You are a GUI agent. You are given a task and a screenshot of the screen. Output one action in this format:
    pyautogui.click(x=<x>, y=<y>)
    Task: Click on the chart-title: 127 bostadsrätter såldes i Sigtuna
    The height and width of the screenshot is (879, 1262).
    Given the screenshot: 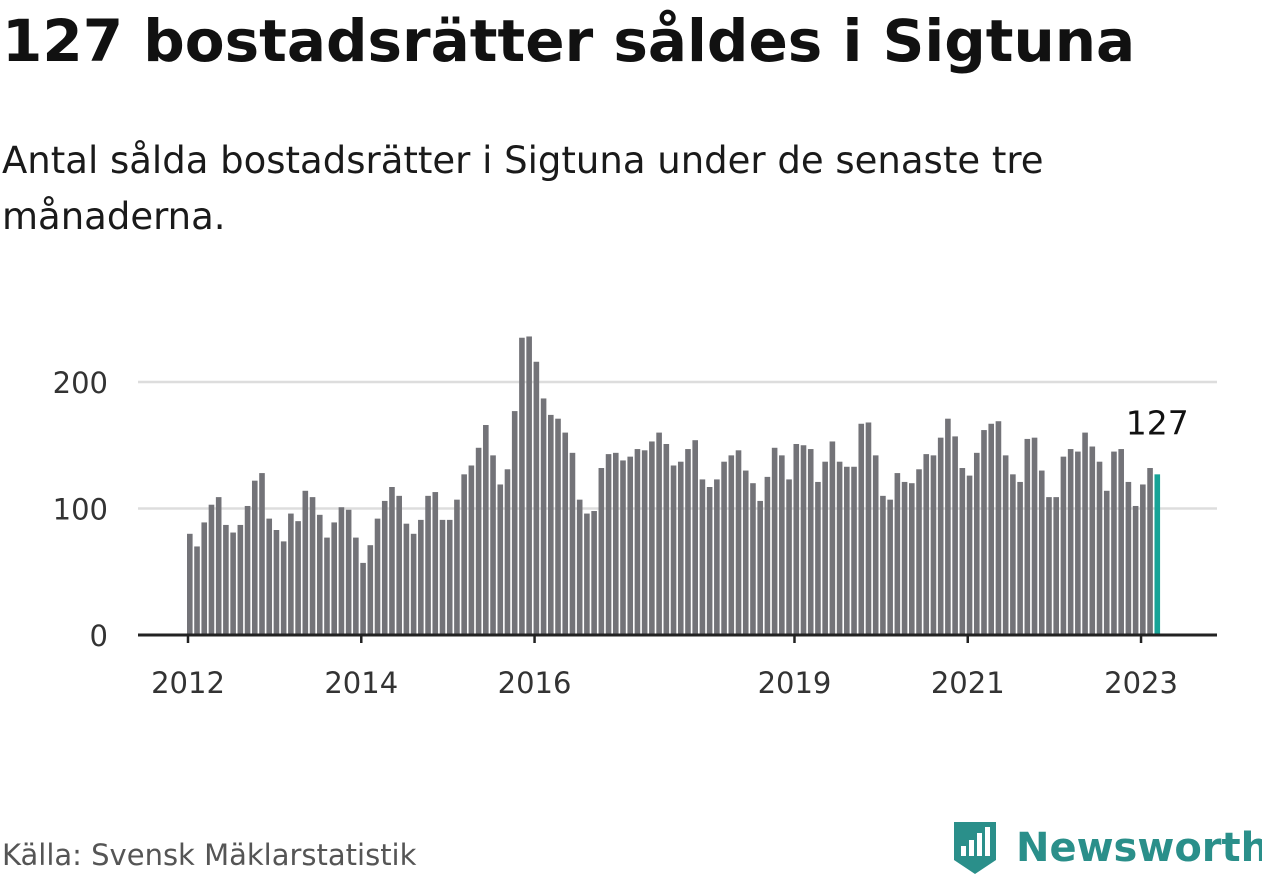 What is the action you would take?
    pyautogui.click(x=569, y=41)
    